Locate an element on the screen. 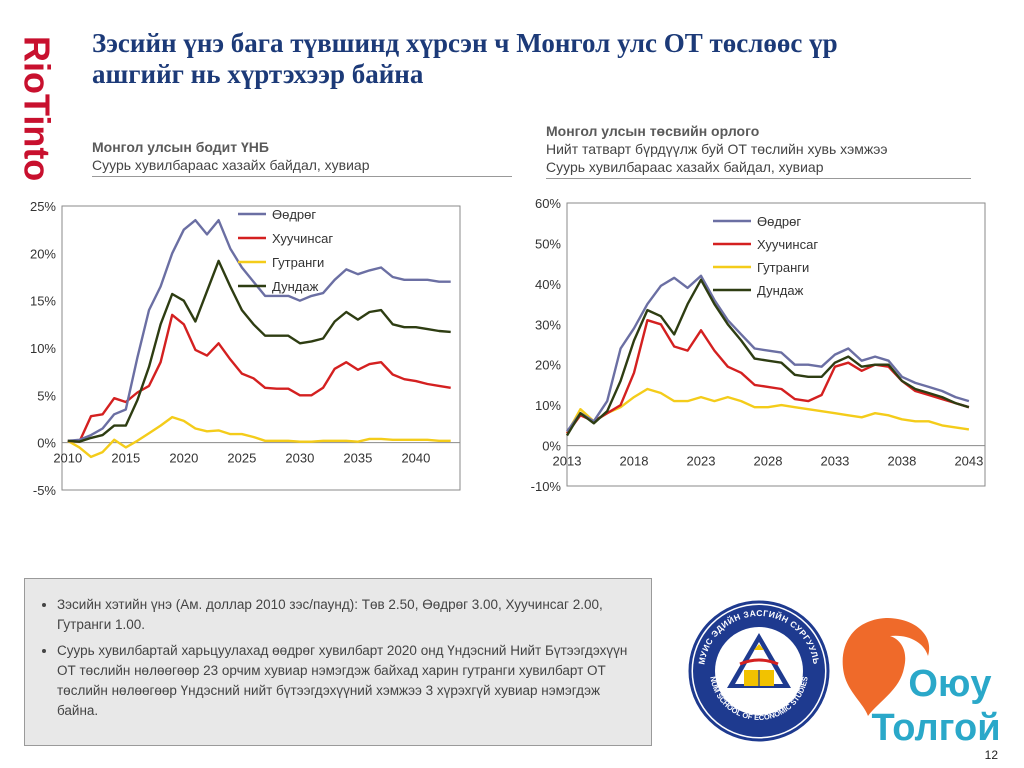 This screenshot has height=768, width=1024. gdp-legend-label: Гутранги is located at coordinates (298, 262).